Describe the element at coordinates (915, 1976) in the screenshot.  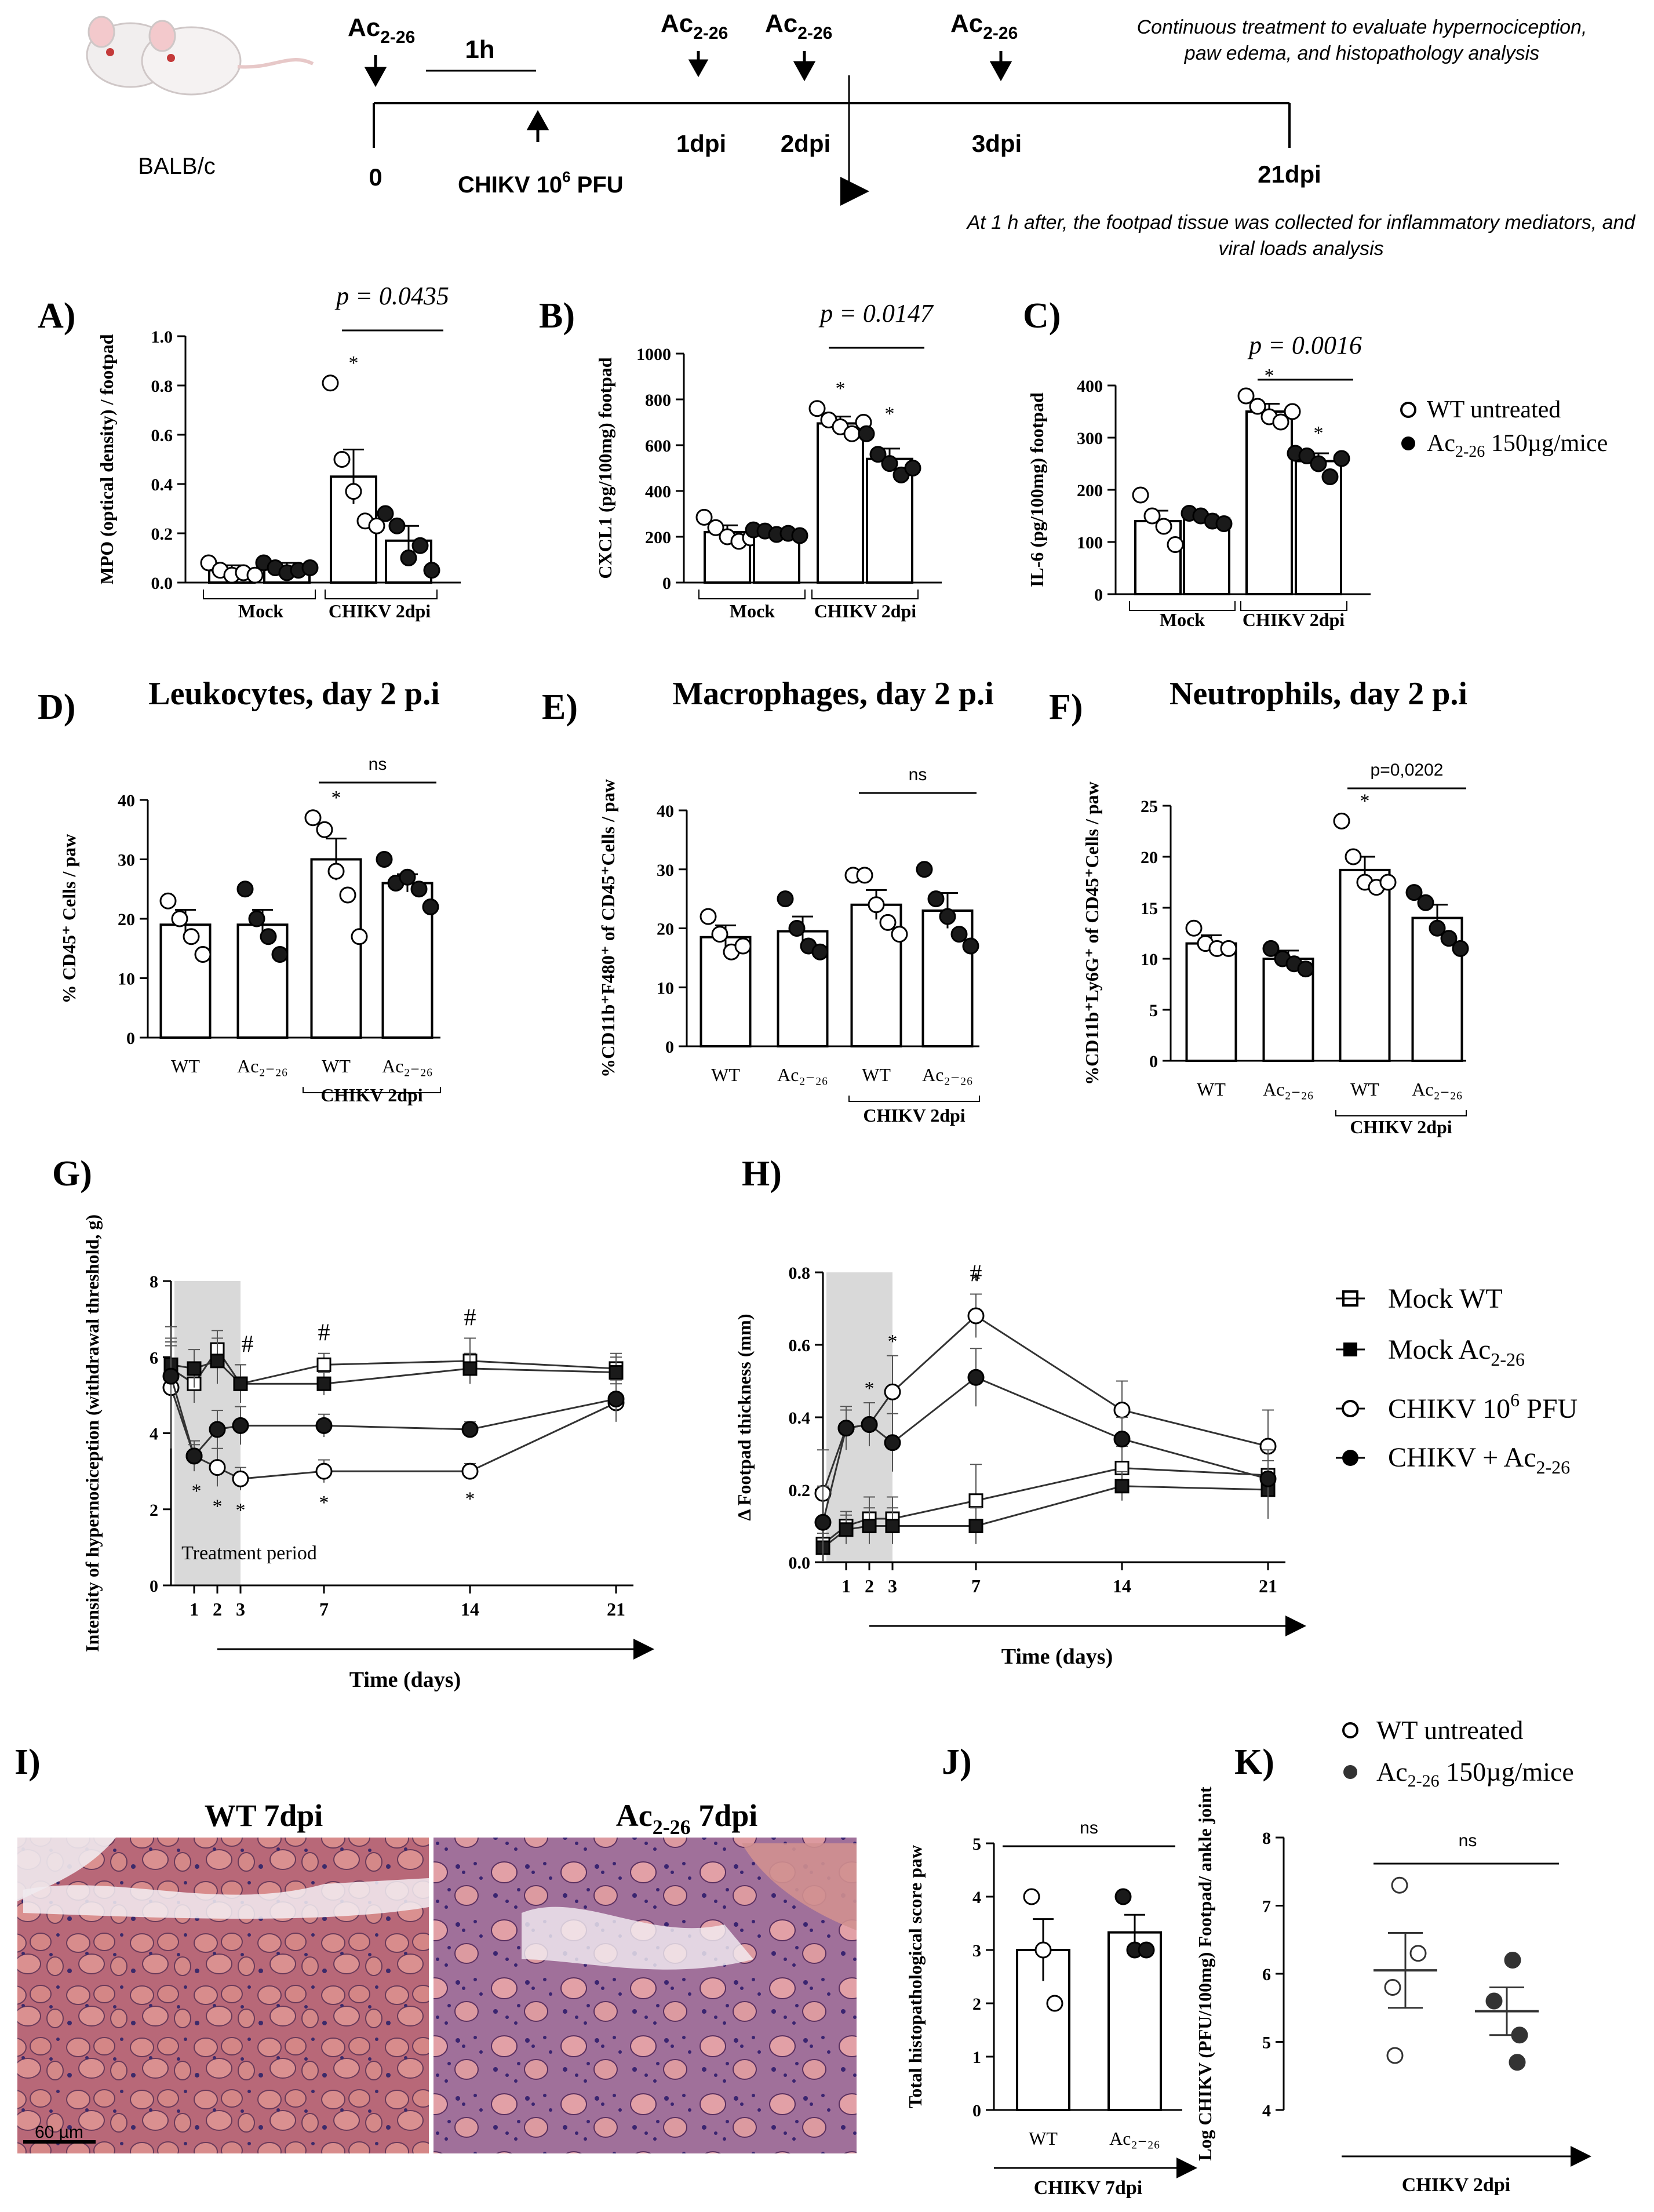
I see `y-axis-label-J: Total histopathological score paw` at that location.